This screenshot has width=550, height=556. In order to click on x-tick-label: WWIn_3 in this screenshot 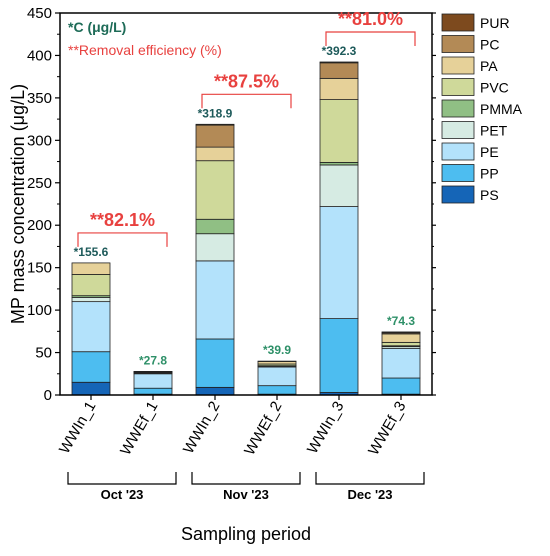, I will do `click(325, 428)`.